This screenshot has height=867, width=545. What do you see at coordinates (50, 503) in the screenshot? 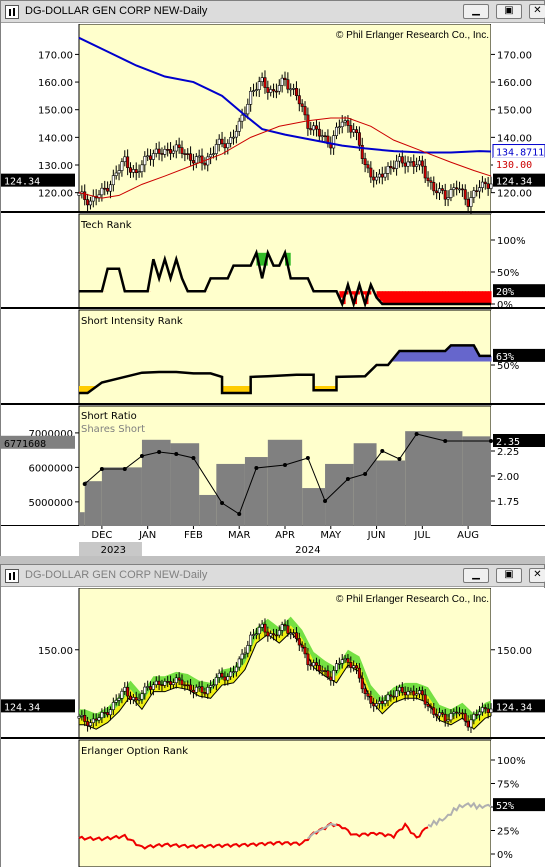
I see `shares-short-tick-label: 5000000` at bounding box center [50, 503].